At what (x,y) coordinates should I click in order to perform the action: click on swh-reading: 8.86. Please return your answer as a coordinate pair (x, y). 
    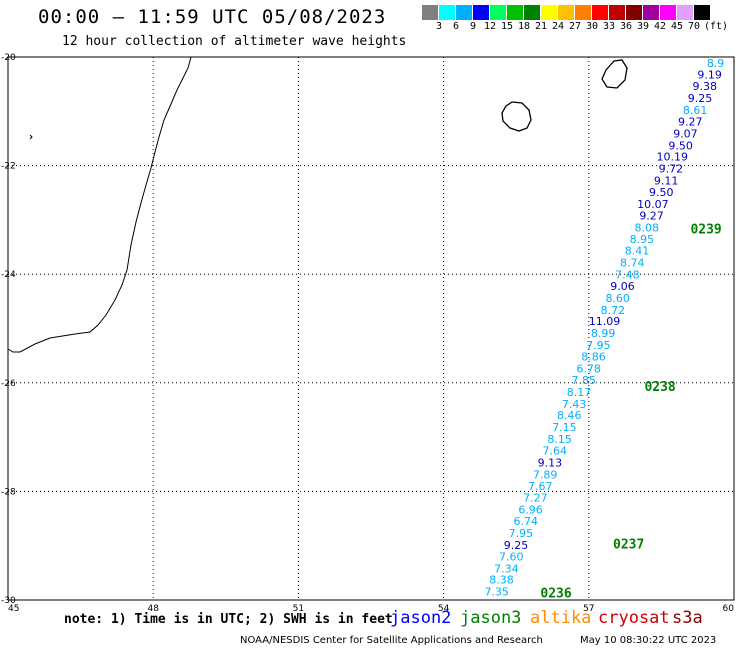
    Looking at the image, I should click on (593, 357).